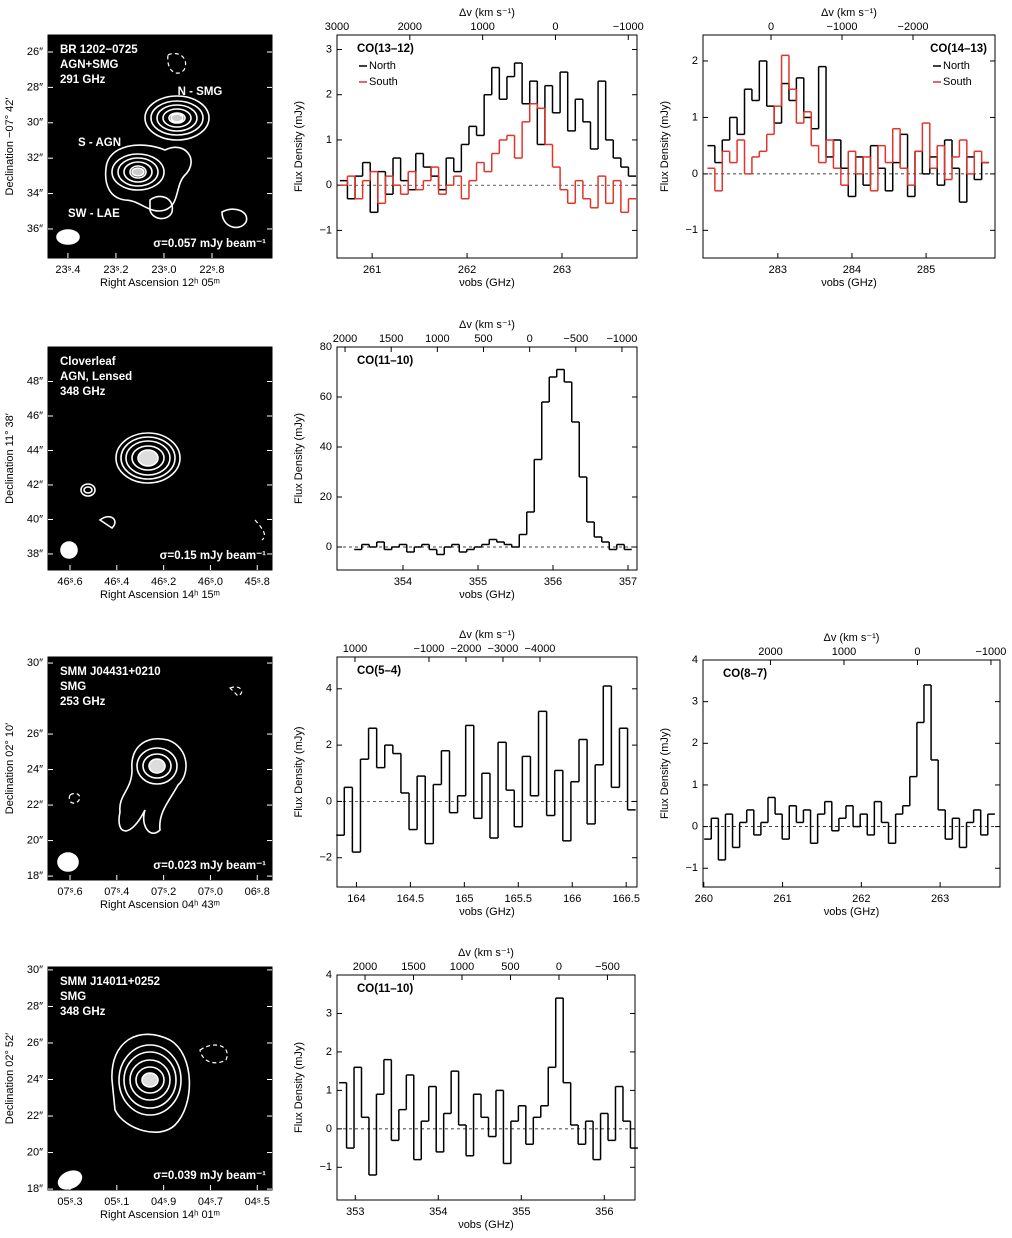 The height and width of the screenshot is (1238, 1012). What do you see at coordinates (695, 117) in the screenshot?
I see `y-tick-label: 1` at bounding box center [695, 117].